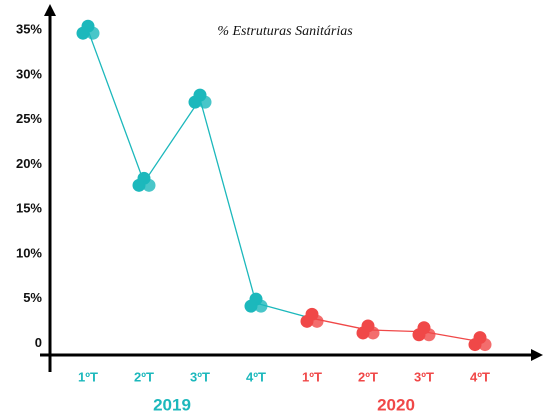 This screenshot has width=545, height=416. Describe the element at coordinates (29, 118) in the screenshot. I see `y-tick-label: 25%` at that location.